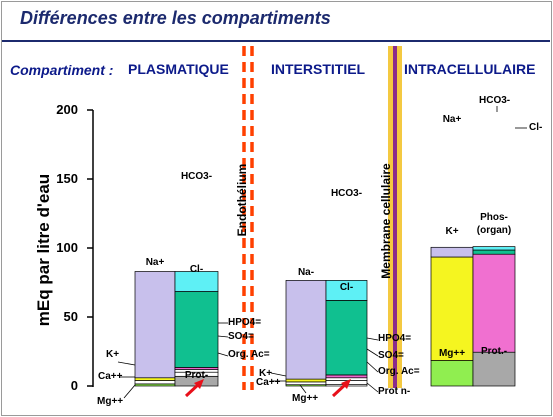 The width and height of the screenshot is (553, 417). Describe the element at coordinates (241, 336) in the screenshot. I see `plasma-so4-label: SO4=` at that location.